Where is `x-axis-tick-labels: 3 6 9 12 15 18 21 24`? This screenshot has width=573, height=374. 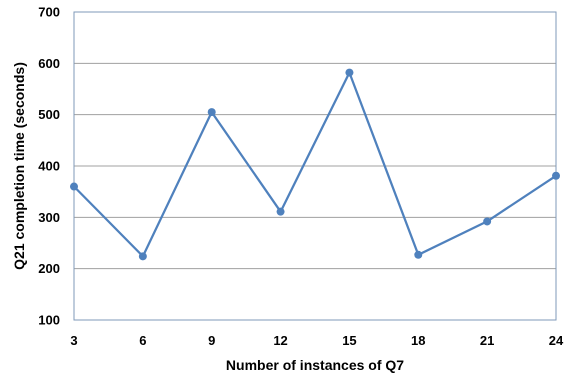
x-axis-tick-labels: 3 6 9 12 15 18 21 24 is located at coordinates (317, 340).